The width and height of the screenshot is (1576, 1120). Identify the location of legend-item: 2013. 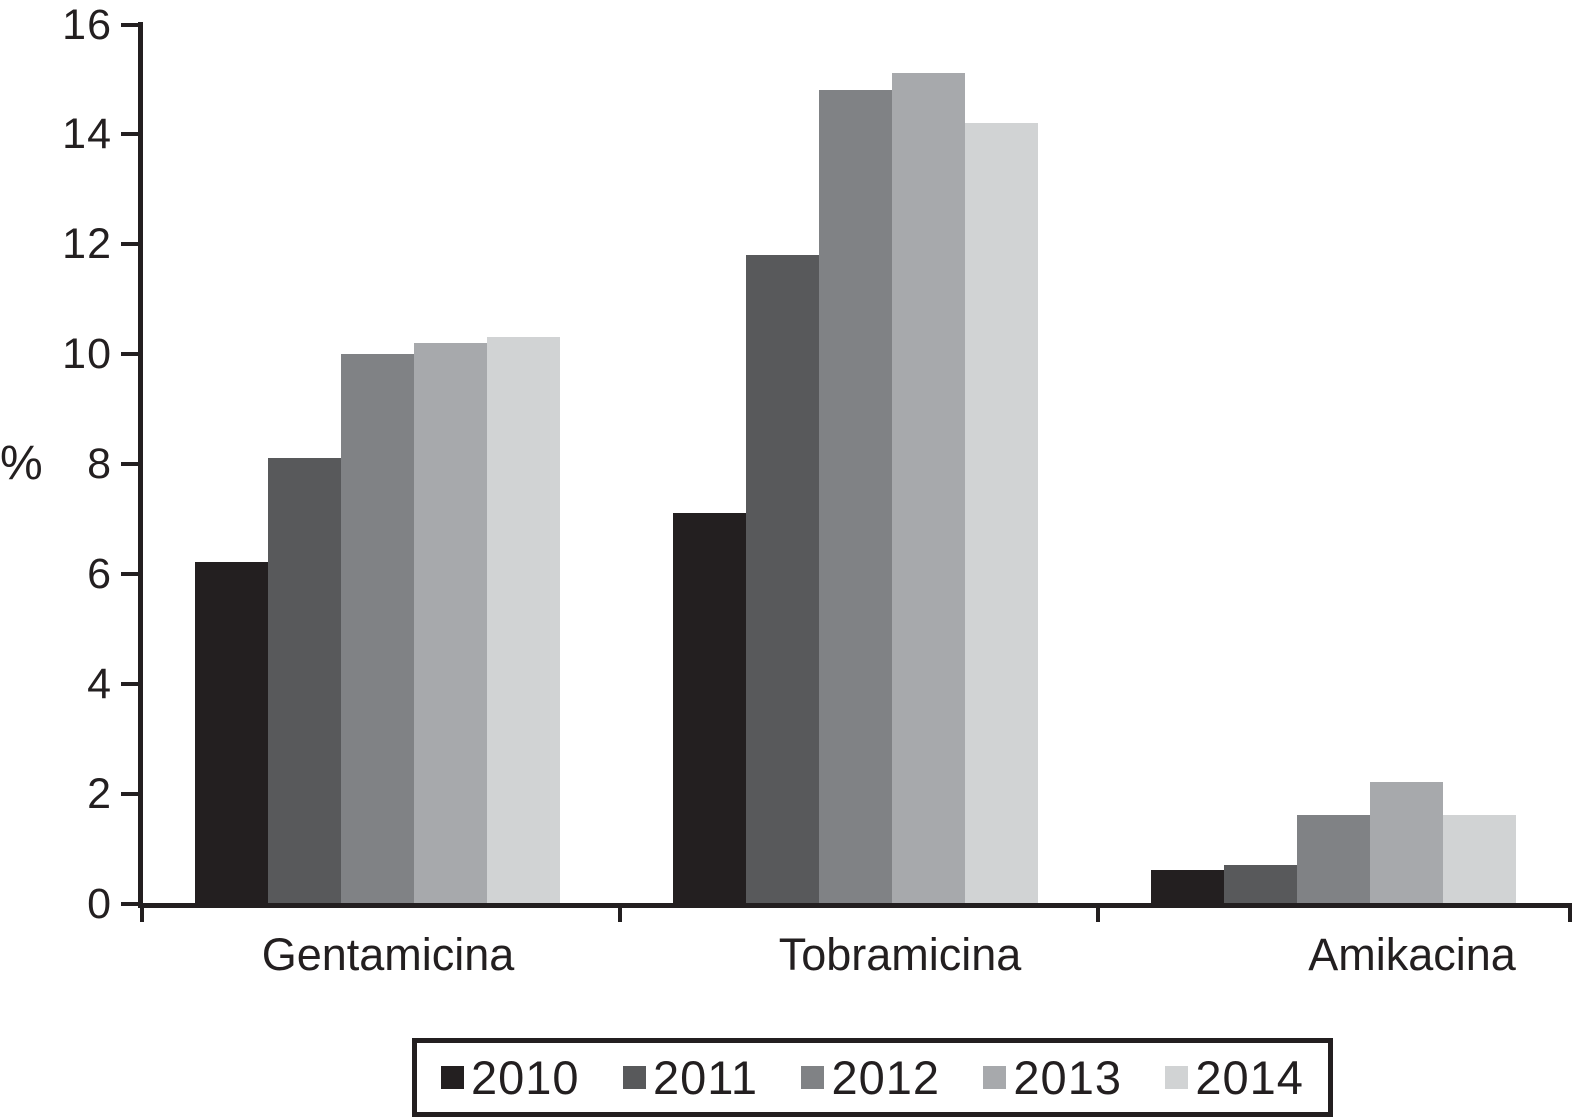
(1052, 1077).